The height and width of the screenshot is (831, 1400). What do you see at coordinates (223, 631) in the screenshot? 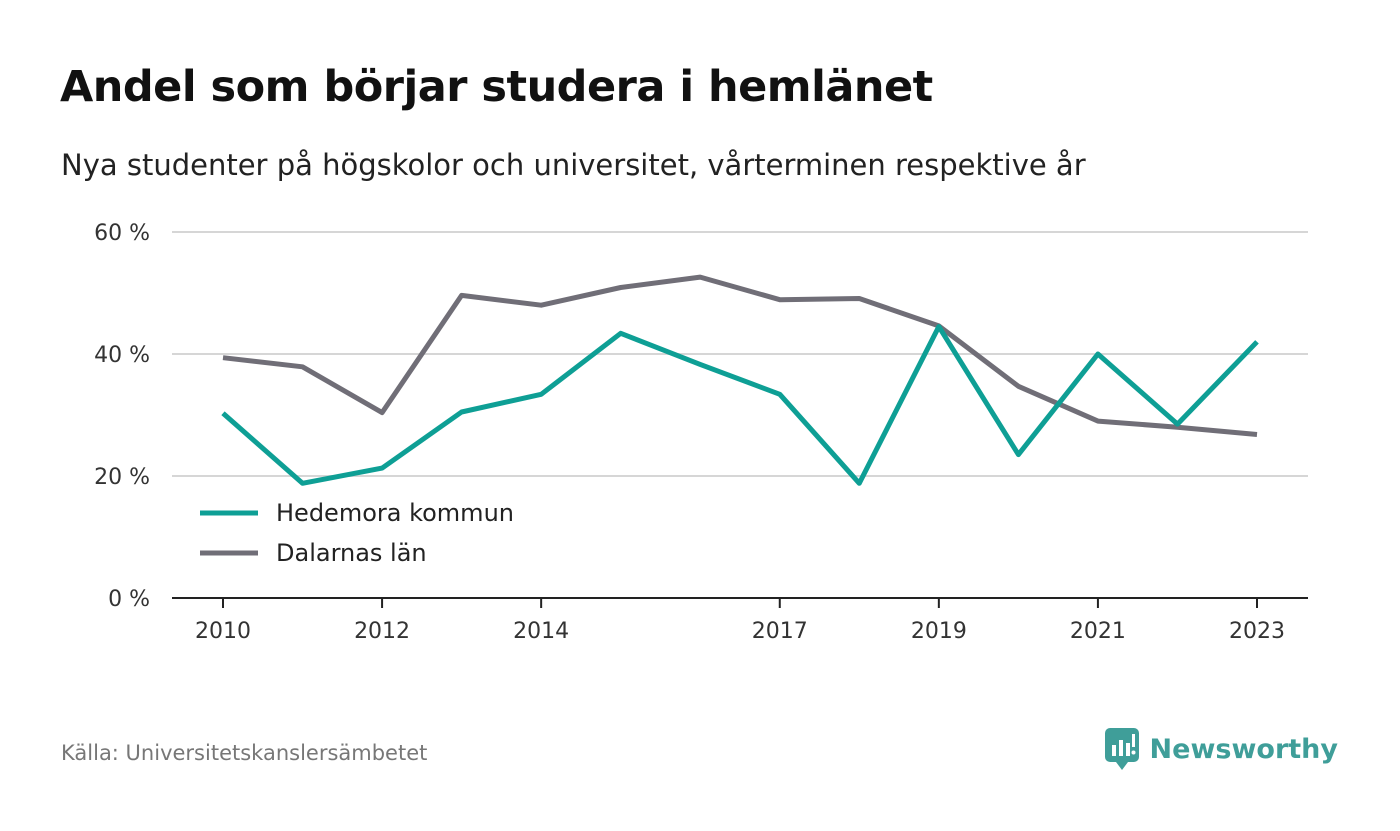
I see `x-tick-label: 2010` at bounding box center [223, 631].